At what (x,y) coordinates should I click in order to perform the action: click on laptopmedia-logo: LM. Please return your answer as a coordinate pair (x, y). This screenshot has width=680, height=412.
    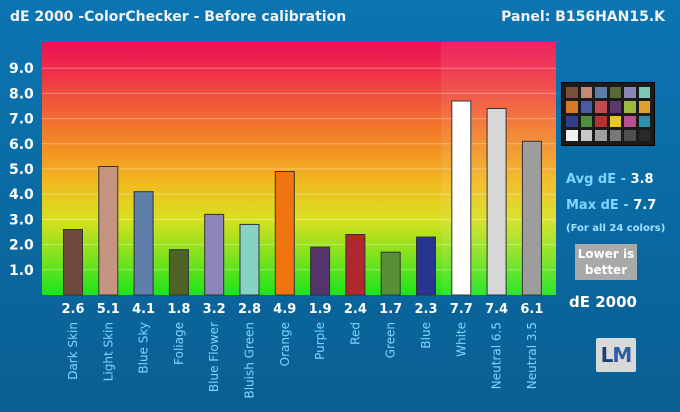
    Looking at the image, I should click on (616, 355).